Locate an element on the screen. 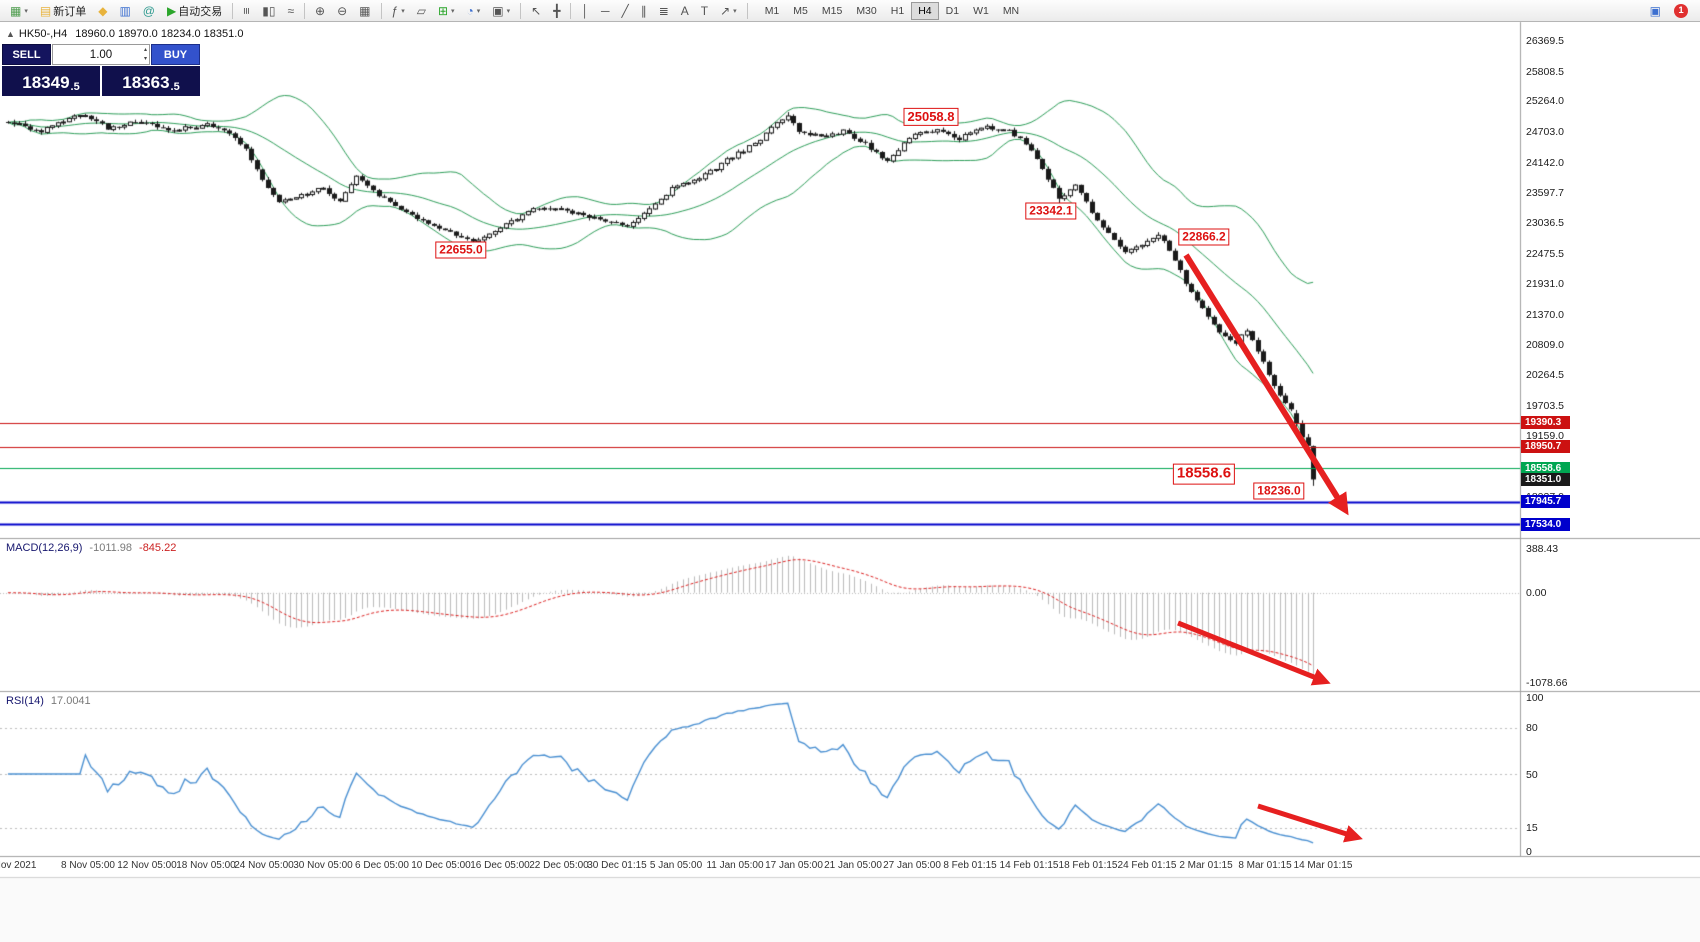  tile-windows-button: ▦ is located at coordinates (364, 10).